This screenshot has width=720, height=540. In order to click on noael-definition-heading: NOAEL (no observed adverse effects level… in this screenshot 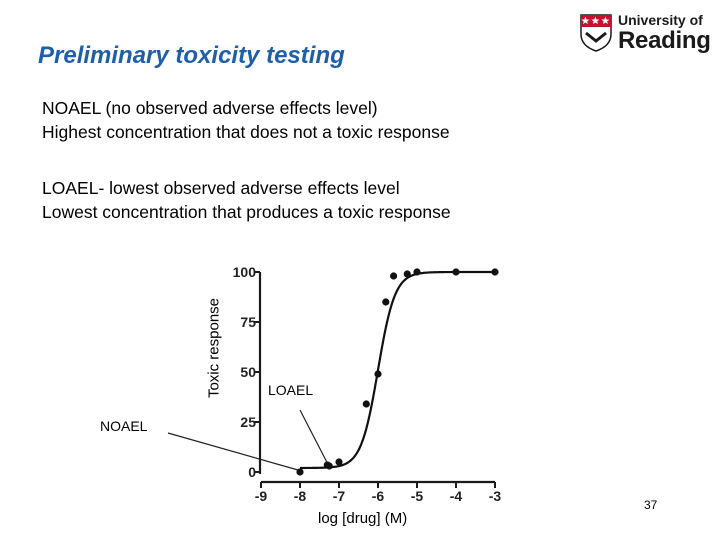, I will do `click(210, 108)`.